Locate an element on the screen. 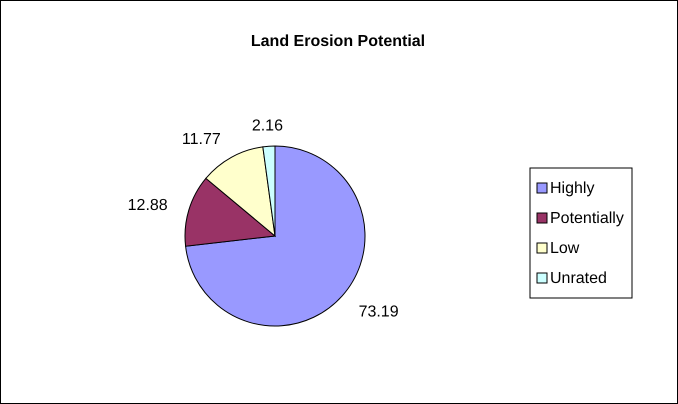 This screenshot has height=404, width=678. data-label: 12.88 is located at coordinates (148, 205).